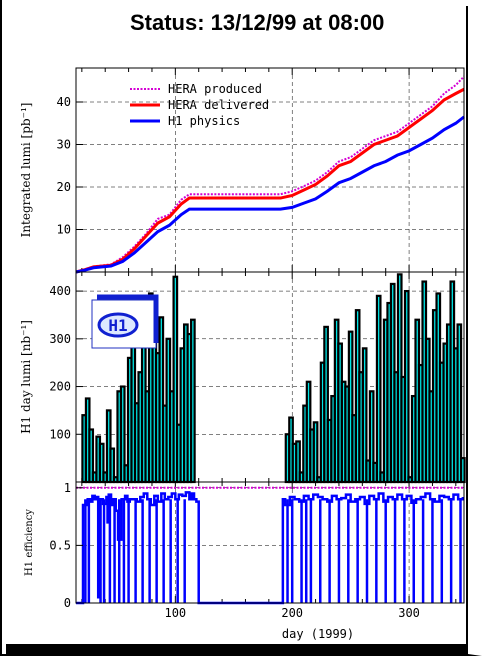 This screenshot has width=482, height=656. I want to click on y-axis-label: Integrated lumi [pb⁻¹], so click(26, 170).